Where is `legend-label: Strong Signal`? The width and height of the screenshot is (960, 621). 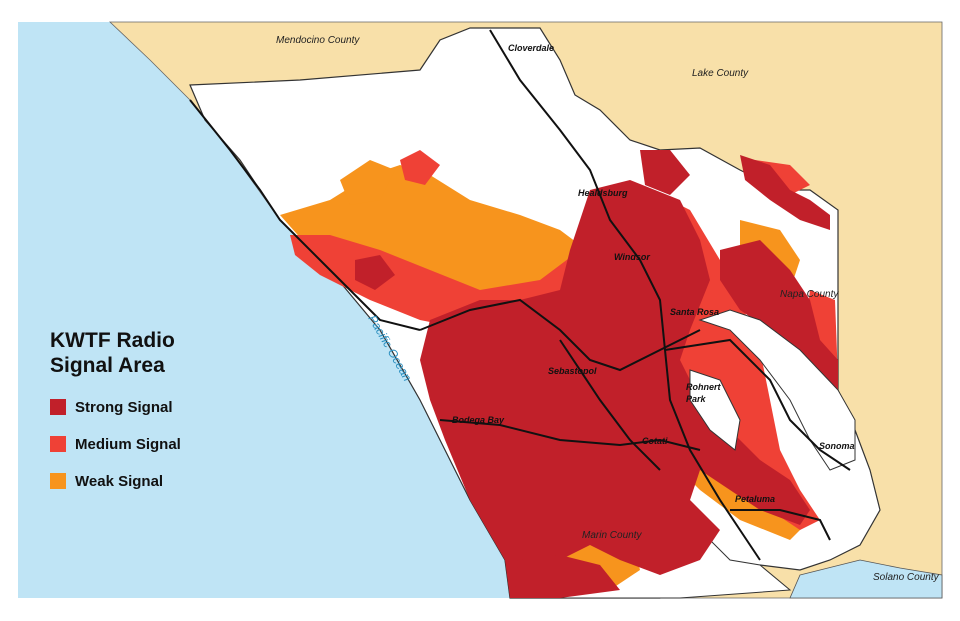 legend-label: Strong Signal is located at coordinates (124, 407).